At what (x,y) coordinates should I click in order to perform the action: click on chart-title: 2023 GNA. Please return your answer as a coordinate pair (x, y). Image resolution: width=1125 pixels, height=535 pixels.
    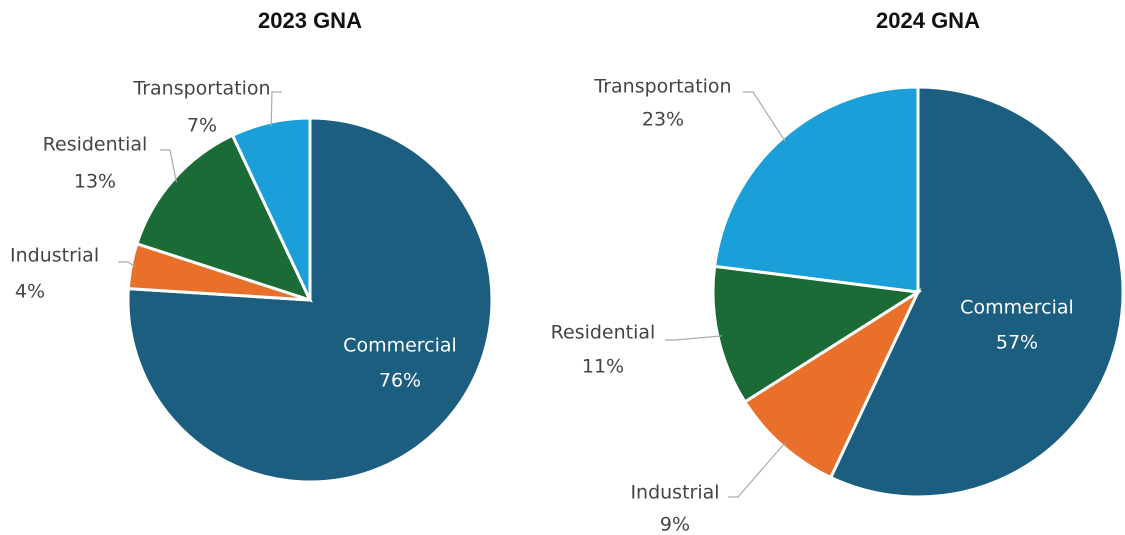
    Looking at the image, I should click on (310, 20).